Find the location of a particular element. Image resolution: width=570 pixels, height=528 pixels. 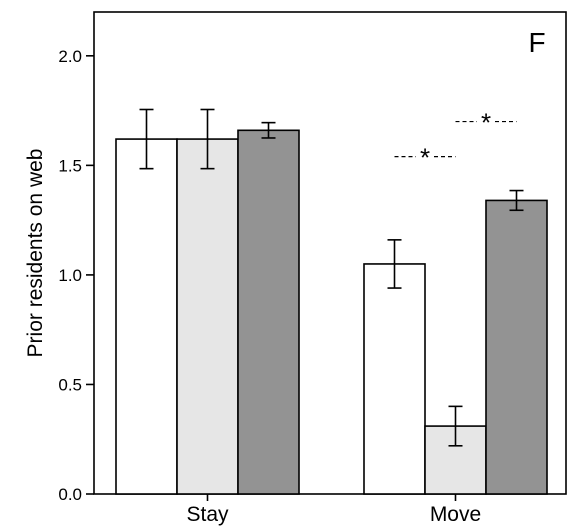

x-tick-label: Stay is located at coordinates (207, 514).